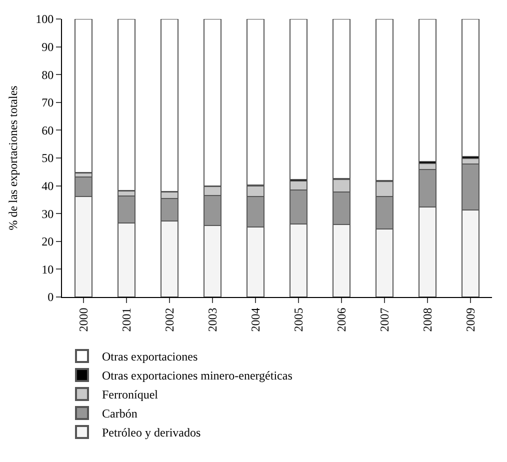 Image resolution: width=507 pixels, height=462 pixels. What do you see at coordinates (51, 297) in the screenshot?
I see `y-tick-label: 0` at bounding box center [51, 297].